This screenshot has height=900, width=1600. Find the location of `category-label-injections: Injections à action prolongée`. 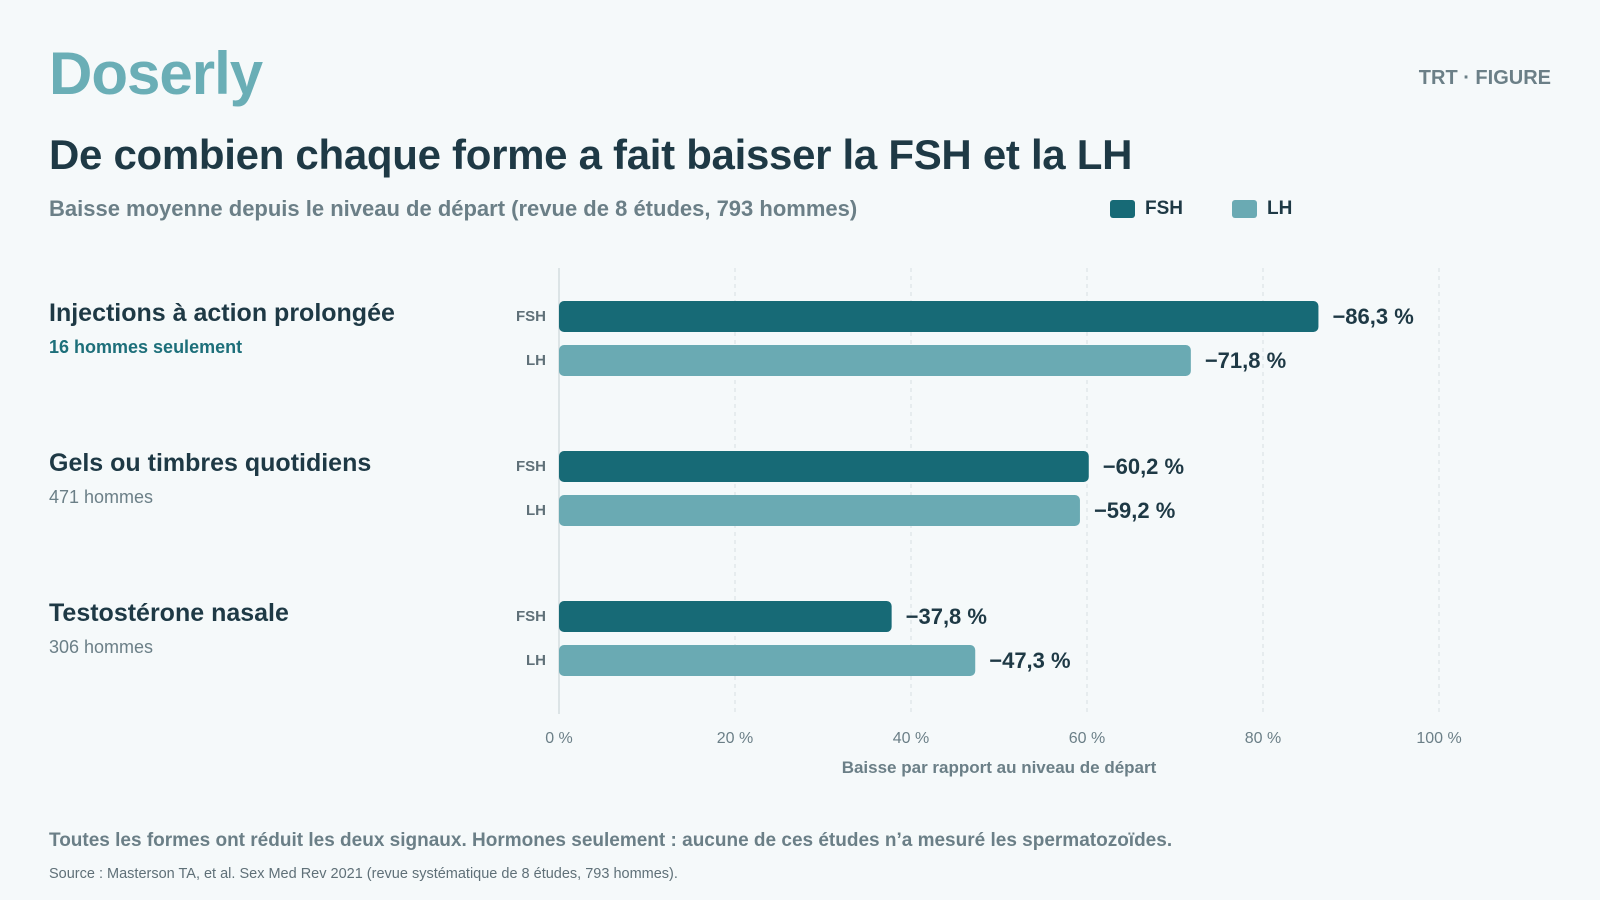

category-label-injections: Injections à action prolongée is located at coordinates (222, 313).